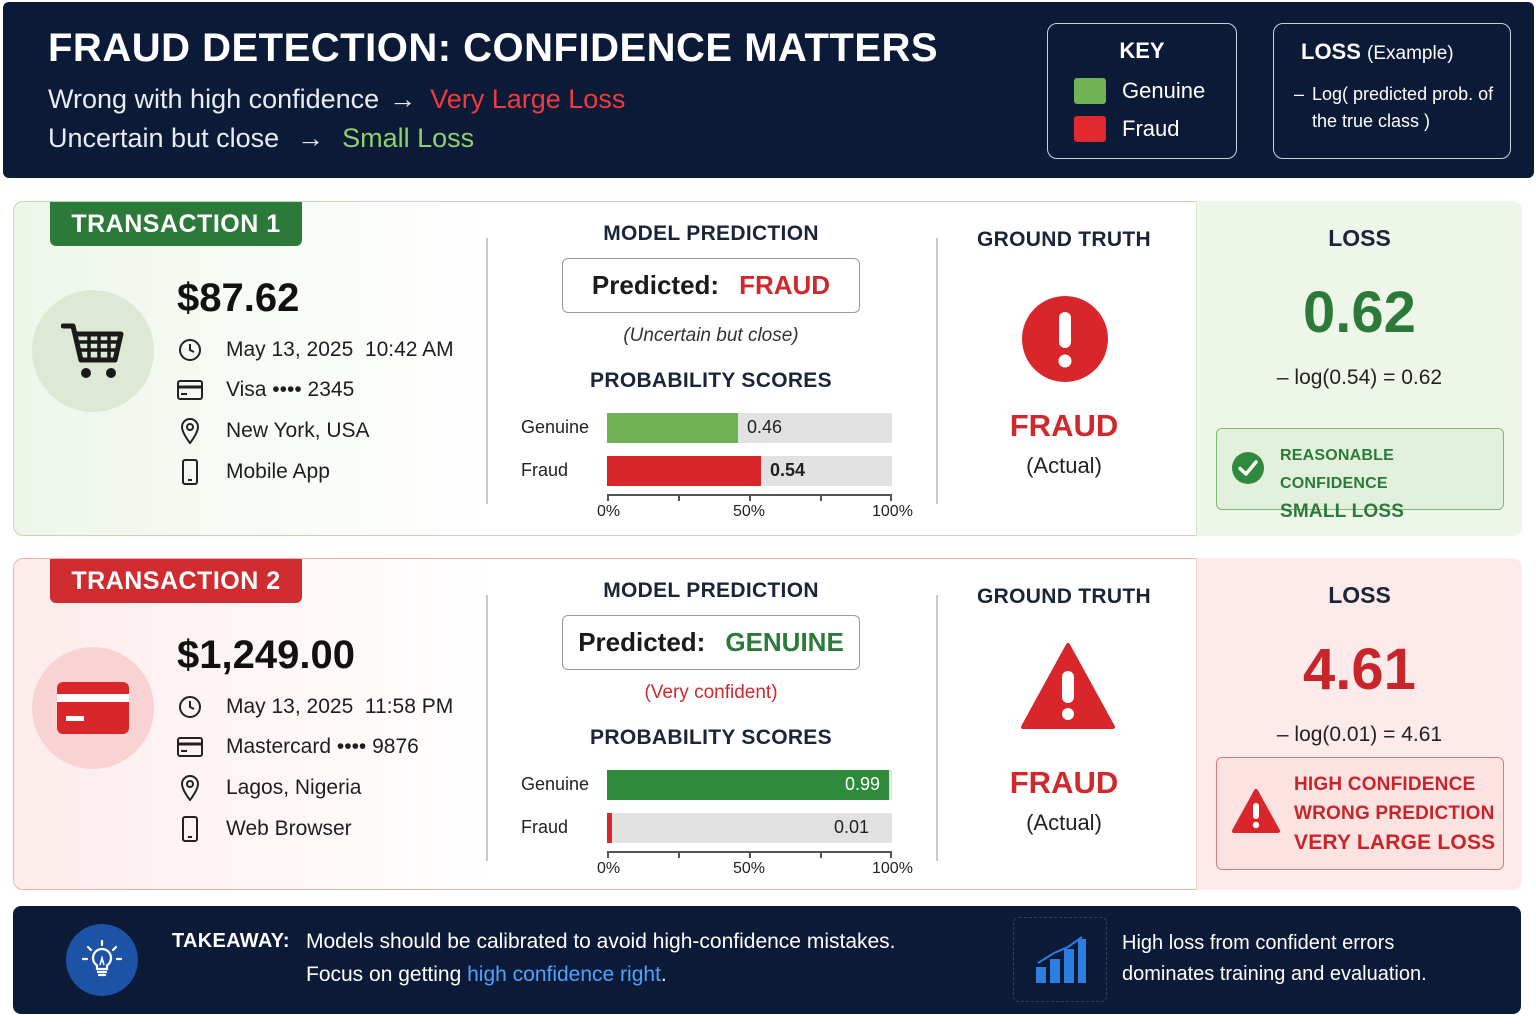  What do you see at coordinates (1142, 50) in the screenshot?
I see `legend-title: KEY` at bounding box center [1142, 50].